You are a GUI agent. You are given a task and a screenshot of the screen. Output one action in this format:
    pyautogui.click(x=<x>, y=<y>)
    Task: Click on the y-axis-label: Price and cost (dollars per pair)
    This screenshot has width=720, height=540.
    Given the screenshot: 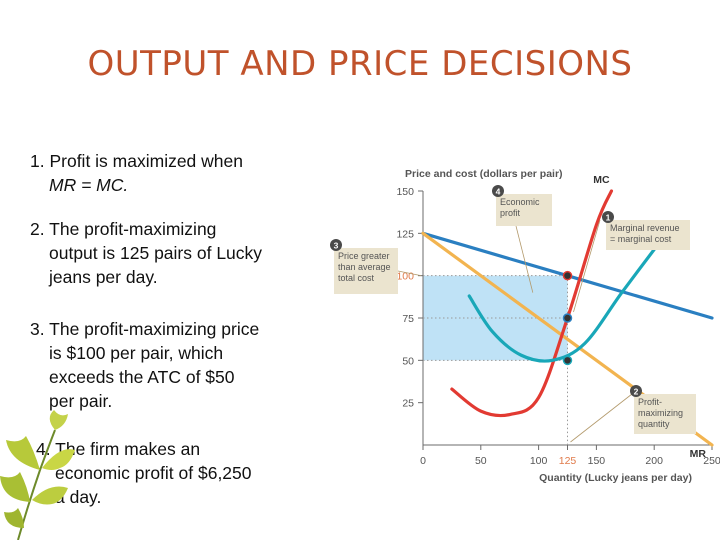 What is the action you would take?
    pyautogui.click(x=484, y=174)
    